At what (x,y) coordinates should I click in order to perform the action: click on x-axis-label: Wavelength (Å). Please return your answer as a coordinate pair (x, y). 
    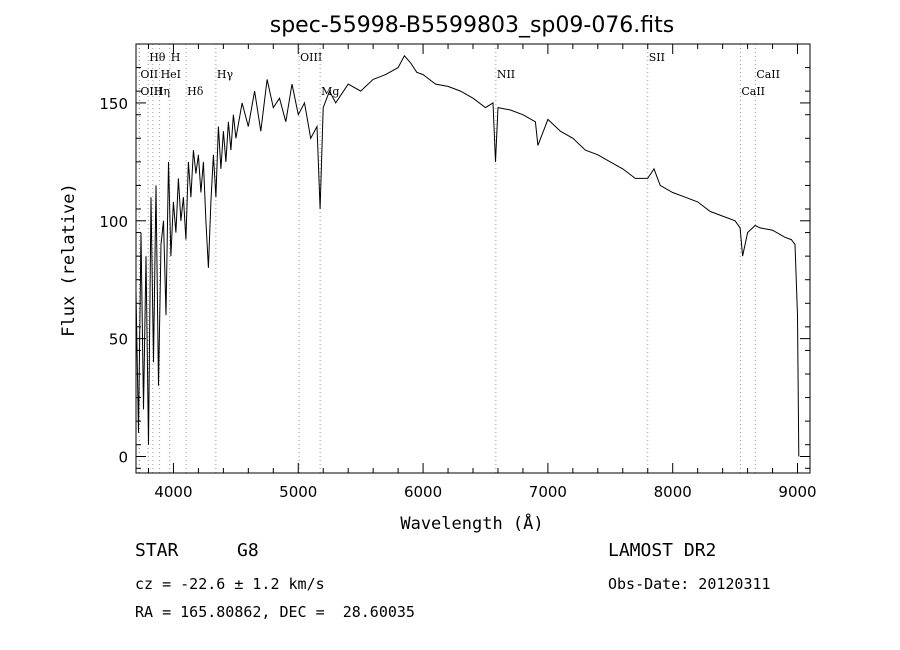
    Looking at the image, I should click on (471, 523).